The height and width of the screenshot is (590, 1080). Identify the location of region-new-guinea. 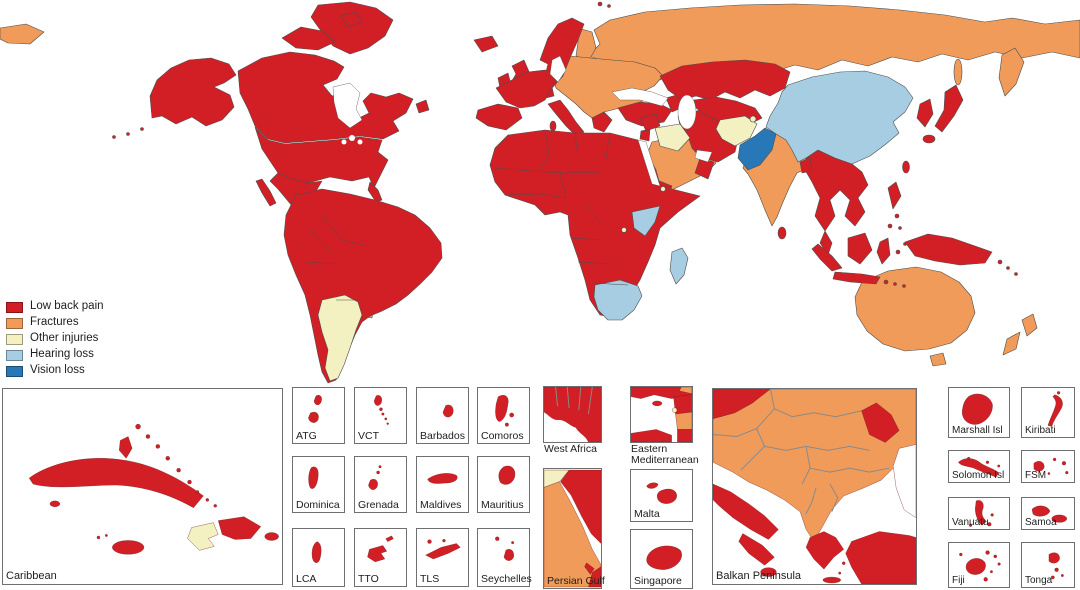
(948, 249).